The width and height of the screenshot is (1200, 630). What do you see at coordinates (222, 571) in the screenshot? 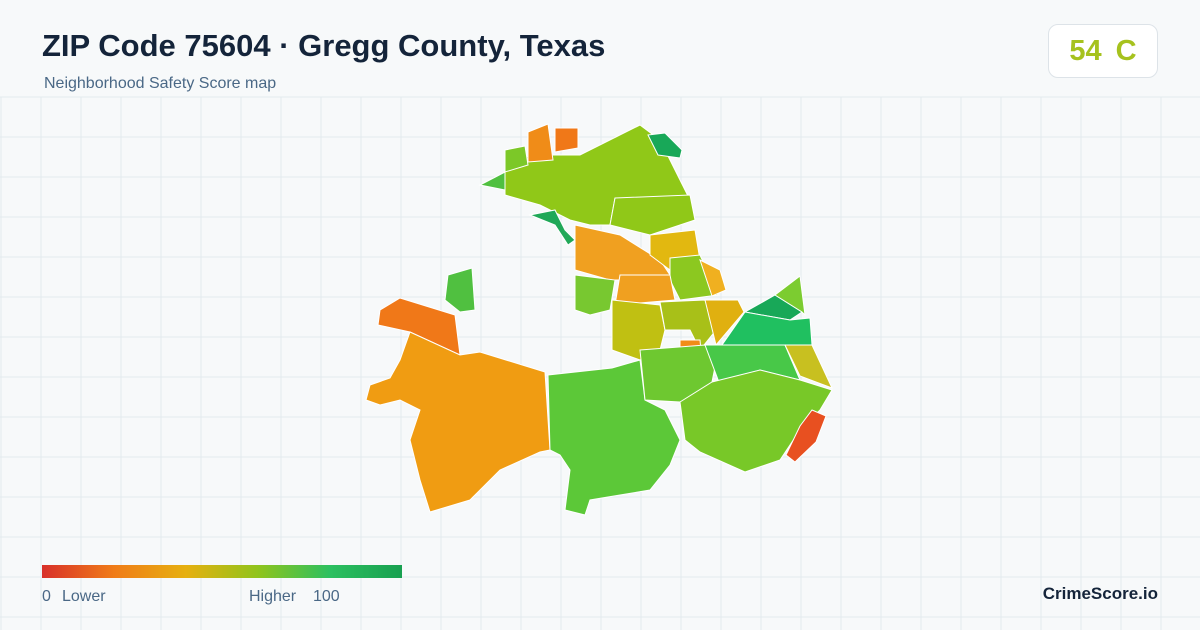
I see `legend-gradient` at bounding box center [222, 571].